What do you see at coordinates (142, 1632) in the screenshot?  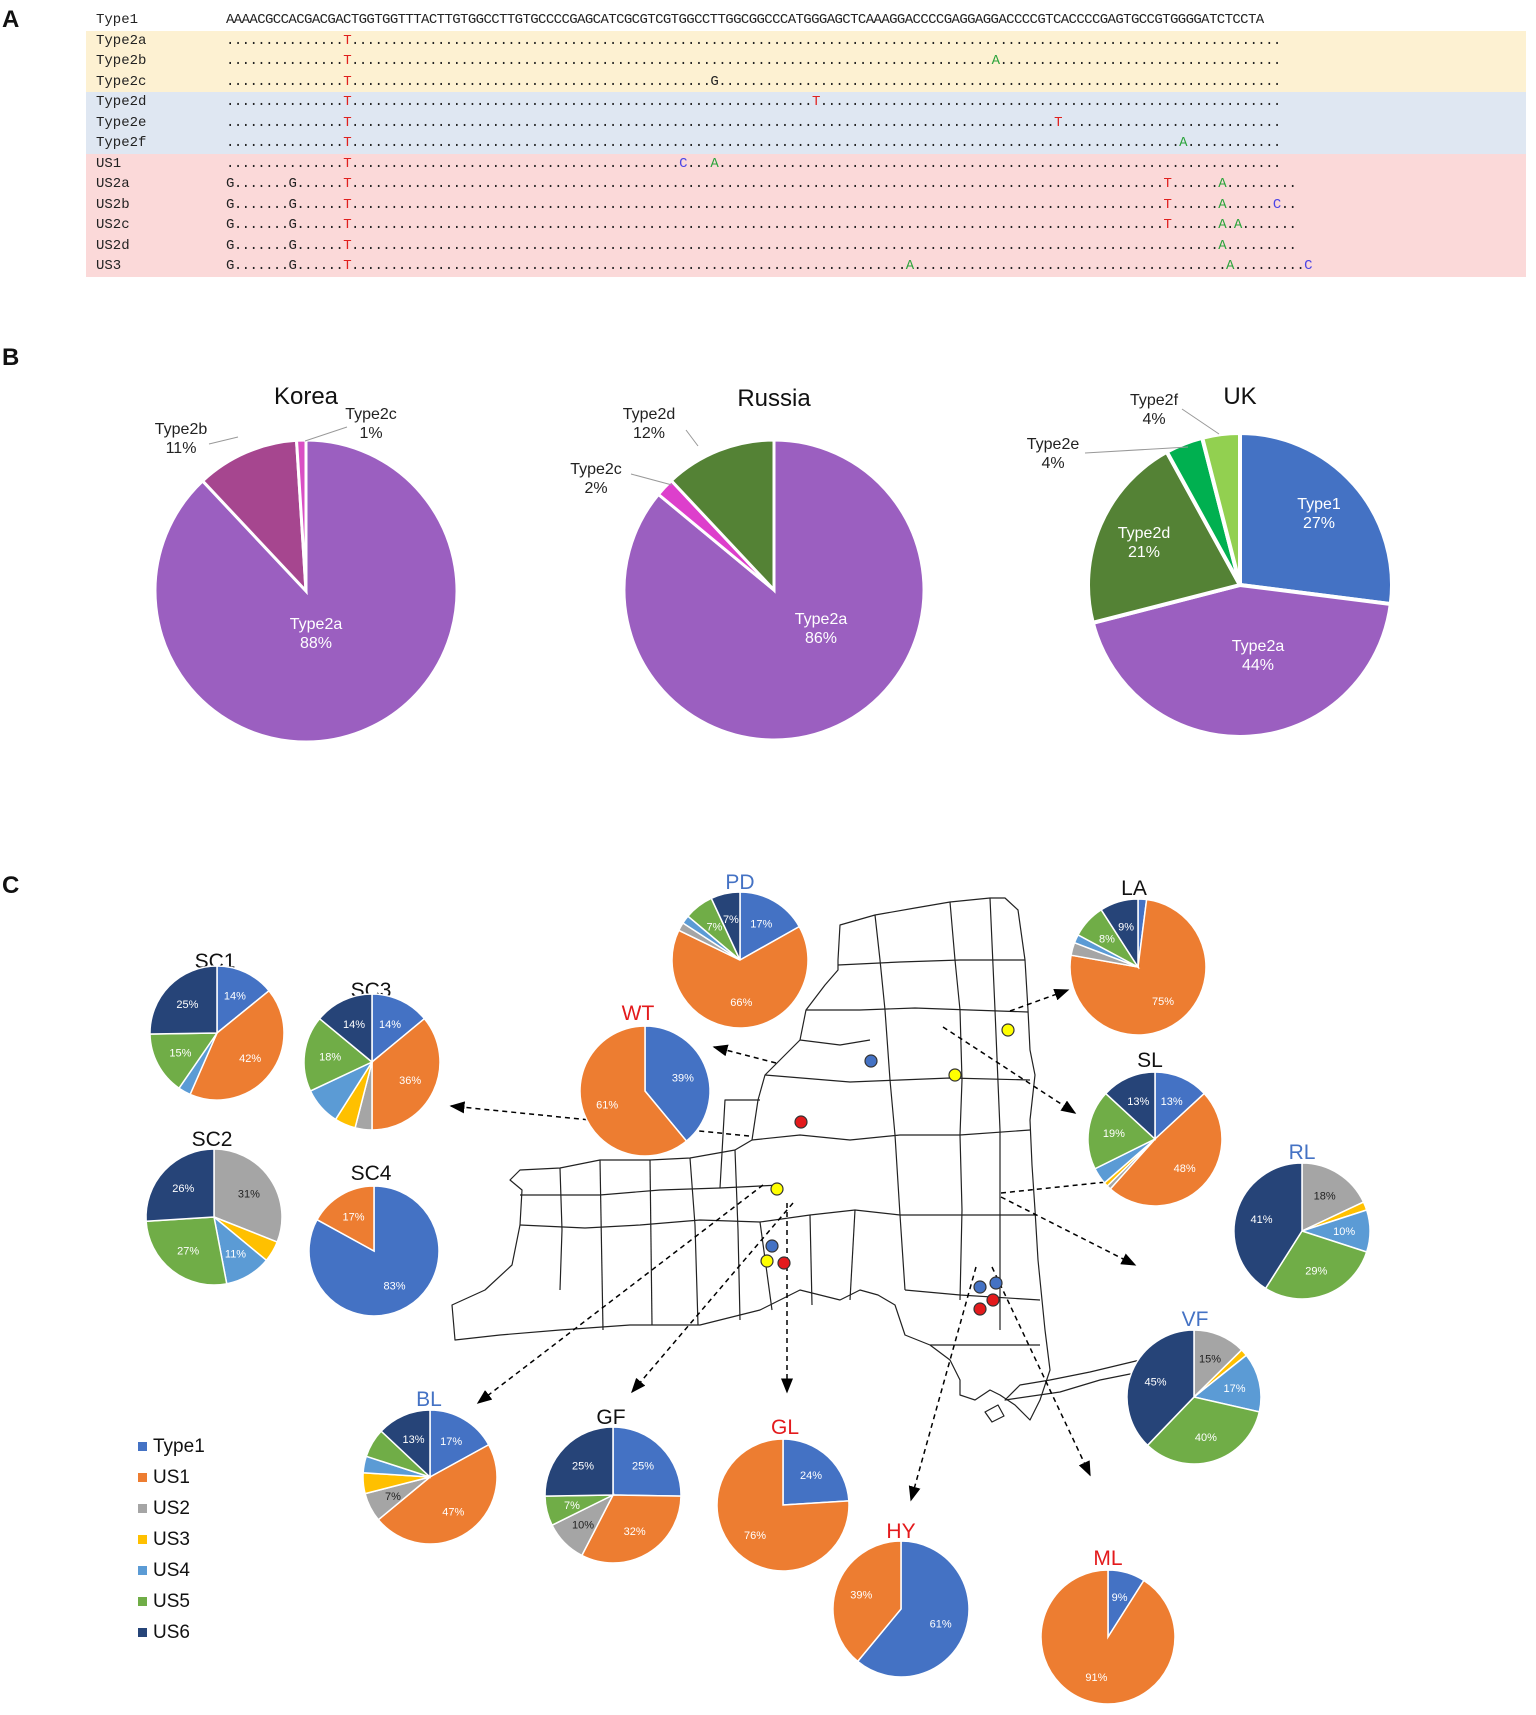 I see `legend-swatch` at bounding box center [142, 1632].